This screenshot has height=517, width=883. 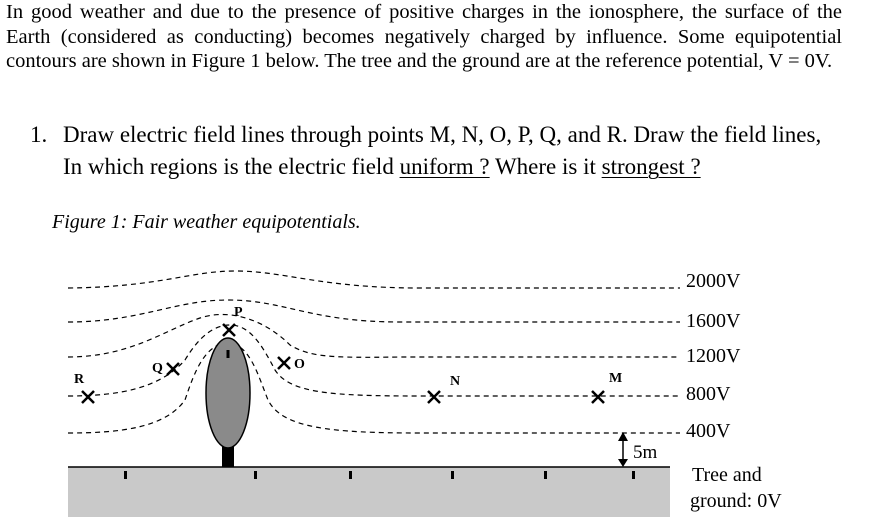 What do you see at coordinates (444, 166) in the screenshot?
I see `underlined-text: uniform ?` at bounding box center [444, 166].